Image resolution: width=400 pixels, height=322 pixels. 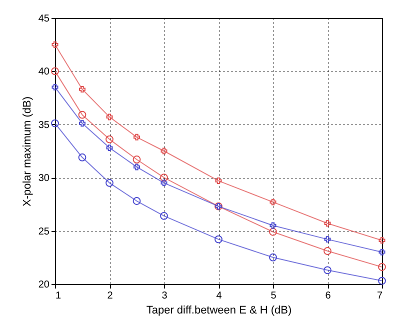 What do you see at coordinates (44, 72) in the screenshot?
I see `y-tick-label: 40` at bounding box center [44, 72].